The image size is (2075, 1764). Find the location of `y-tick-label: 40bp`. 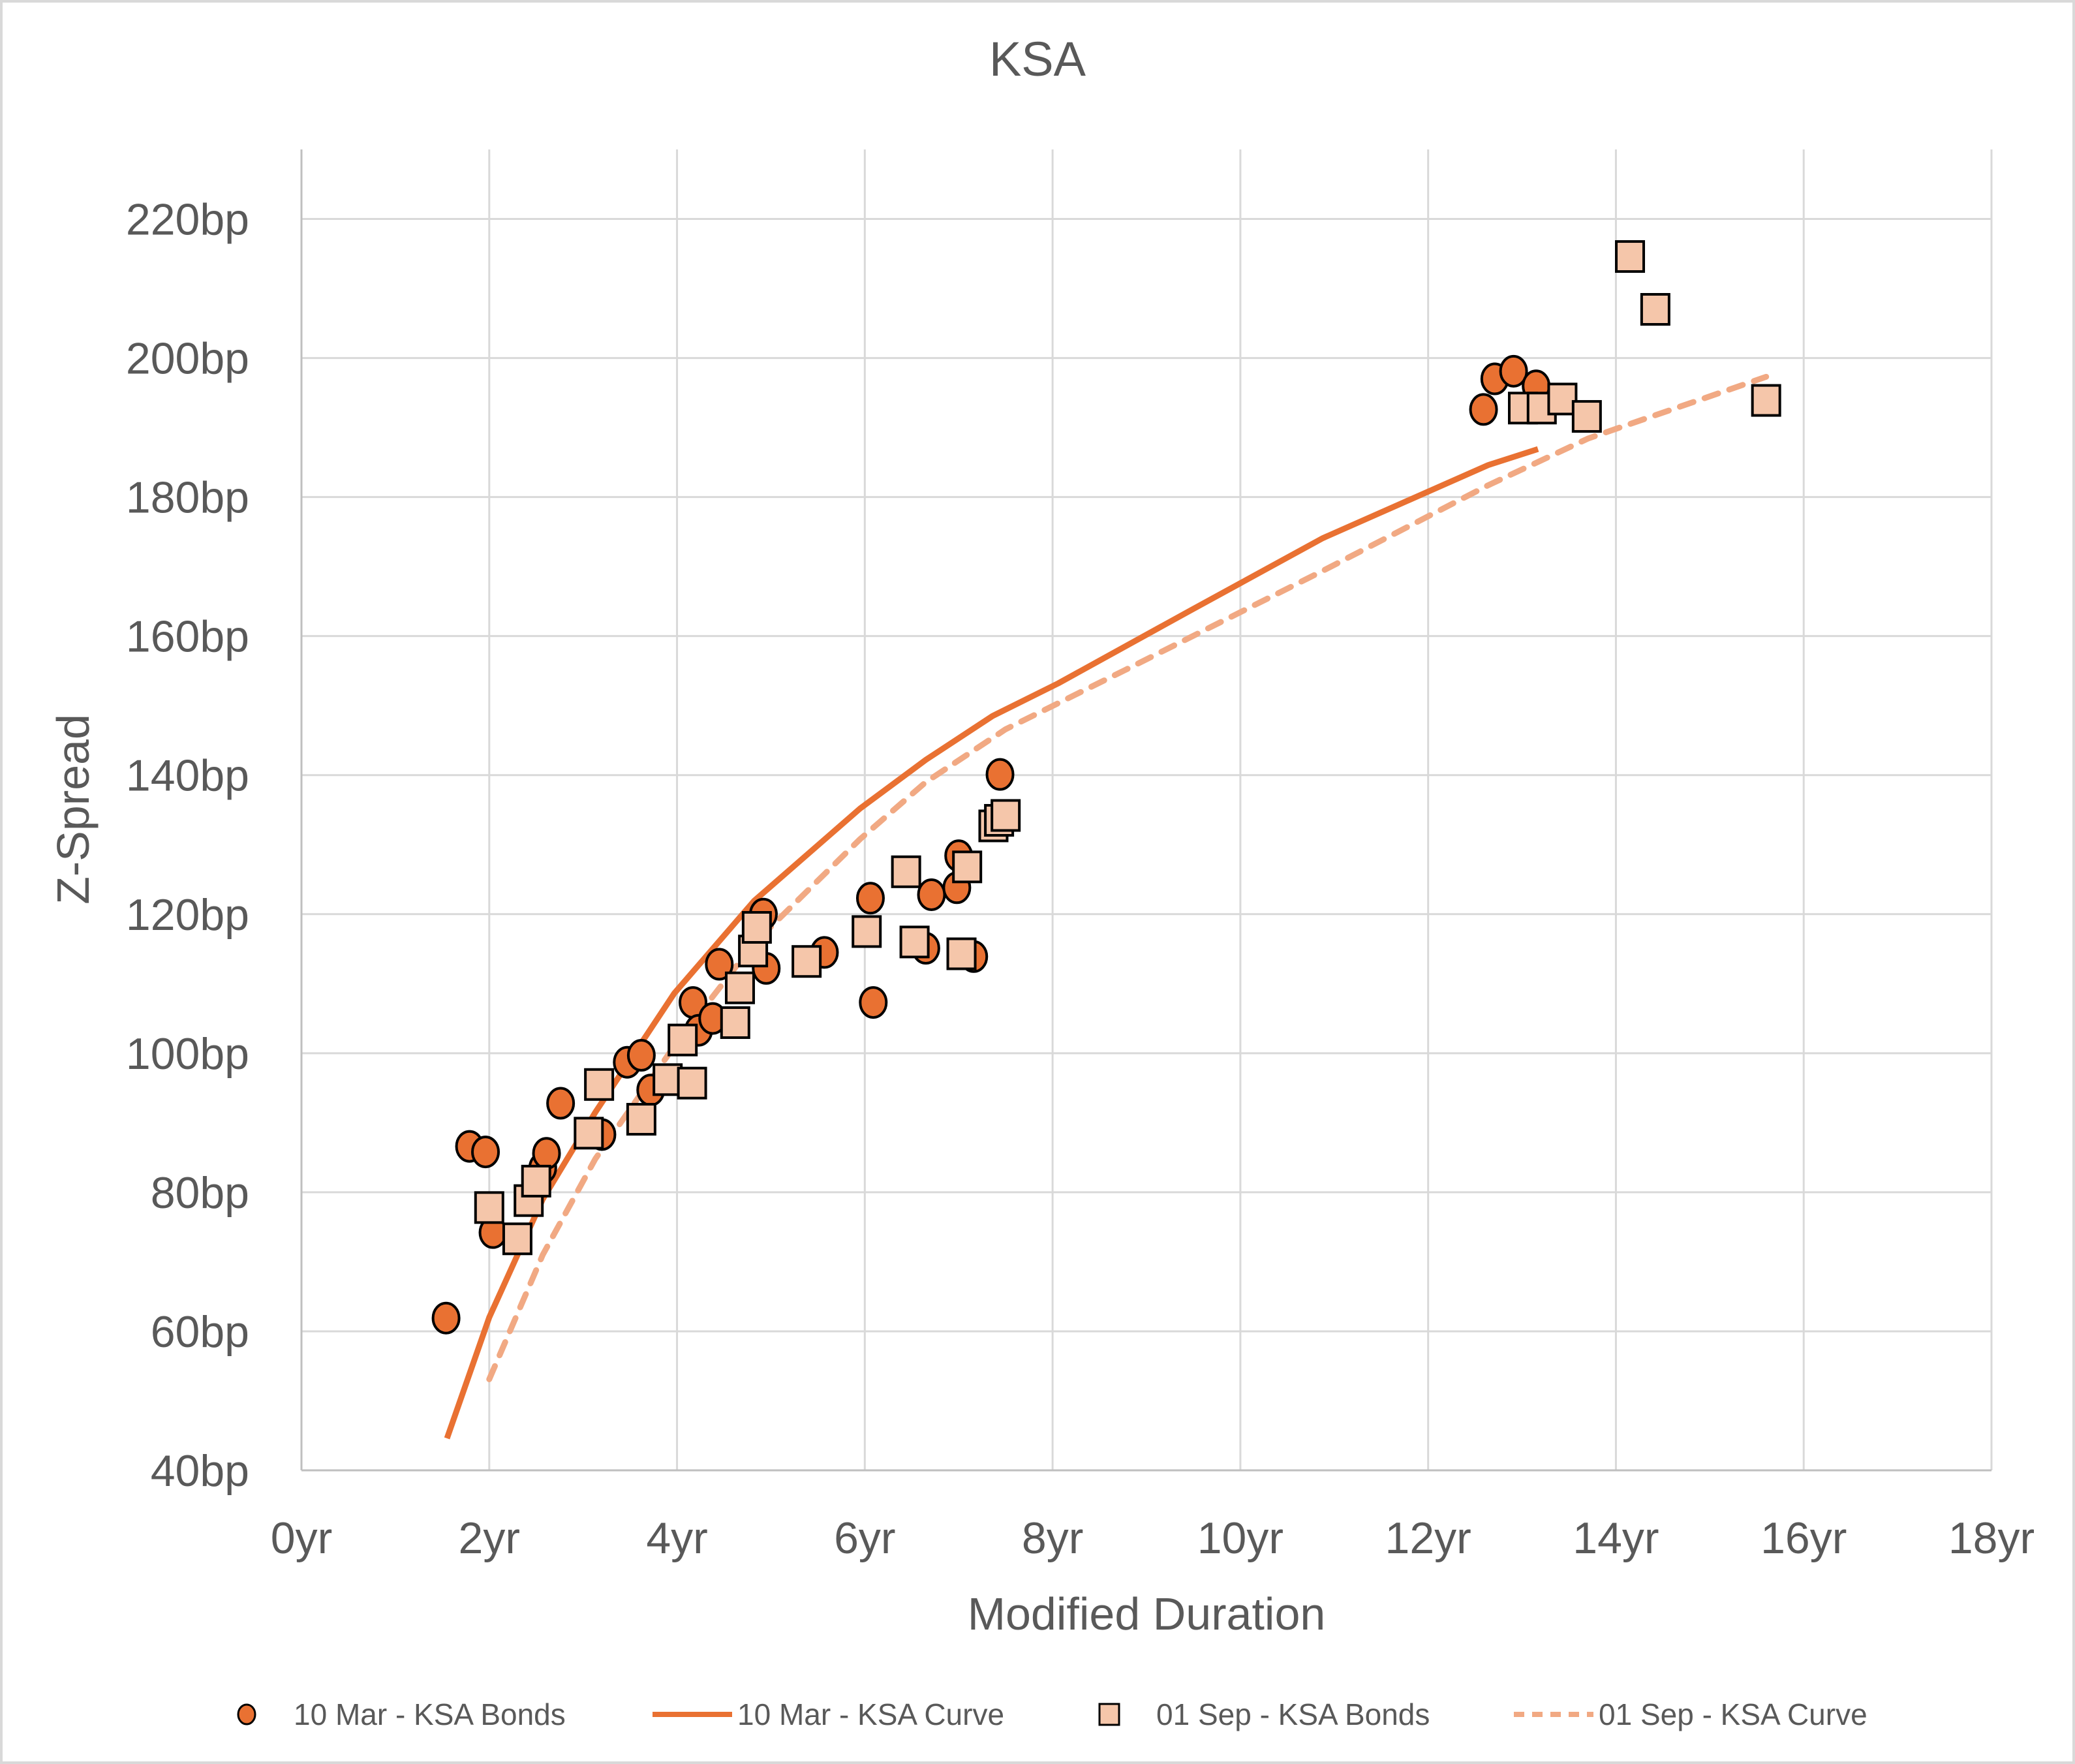

y-tick-label: 40bp is located at coordinates (200, 1471).